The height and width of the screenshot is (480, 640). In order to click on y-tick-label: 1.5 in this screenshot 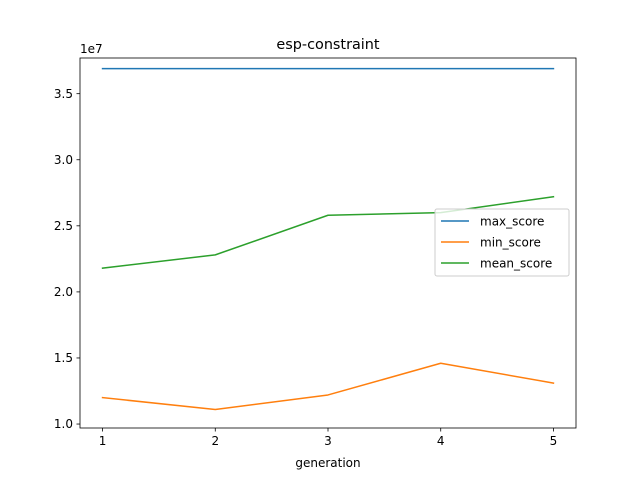, I will do `click(63, 358)`.